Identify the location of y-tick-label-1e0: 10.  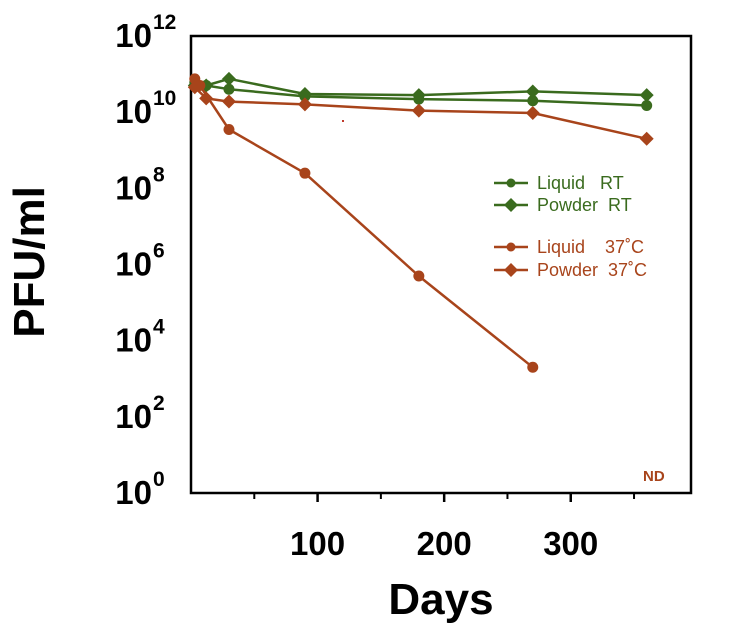
(133, 492).